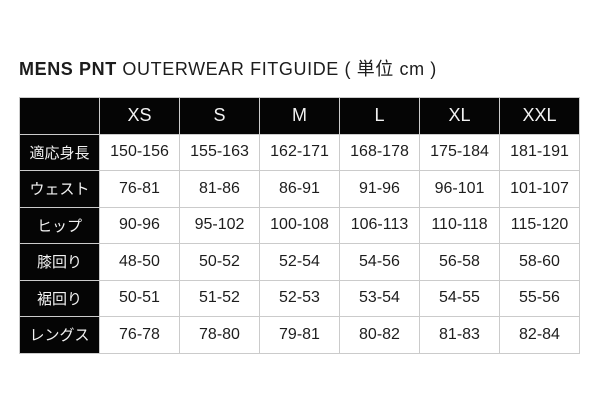 This screenshot has width=600, height=401. Describe the element at coordinates (219, 262) in the screenshot. I see `size-value-cell: 50-52` at that location.